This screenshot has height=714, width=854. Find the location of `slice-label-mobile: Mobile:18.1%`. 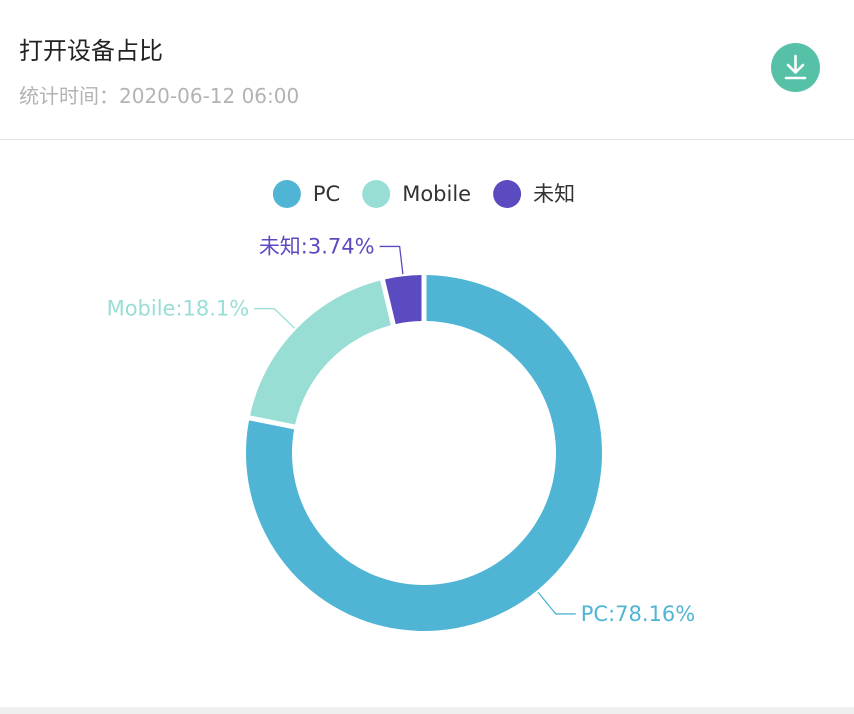

slice-label-mobile: Mobile:18.1% is located at coordinates (178, 309).